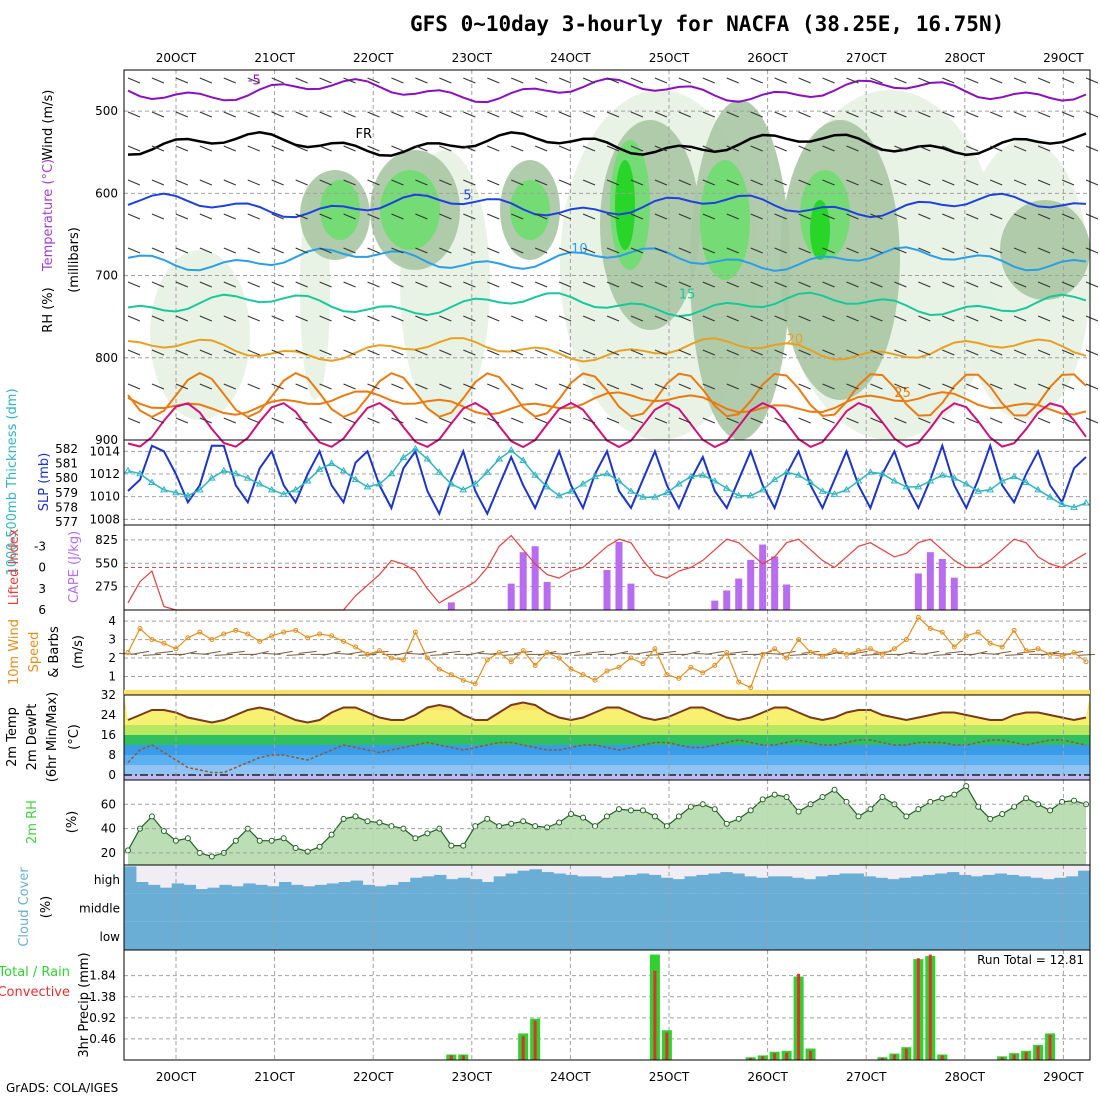 The height and width of the screenshot is (1100, 1100). Describe the element at coordinates (607, 652) in the screenshot. I see `wind-speed-line` at that location.